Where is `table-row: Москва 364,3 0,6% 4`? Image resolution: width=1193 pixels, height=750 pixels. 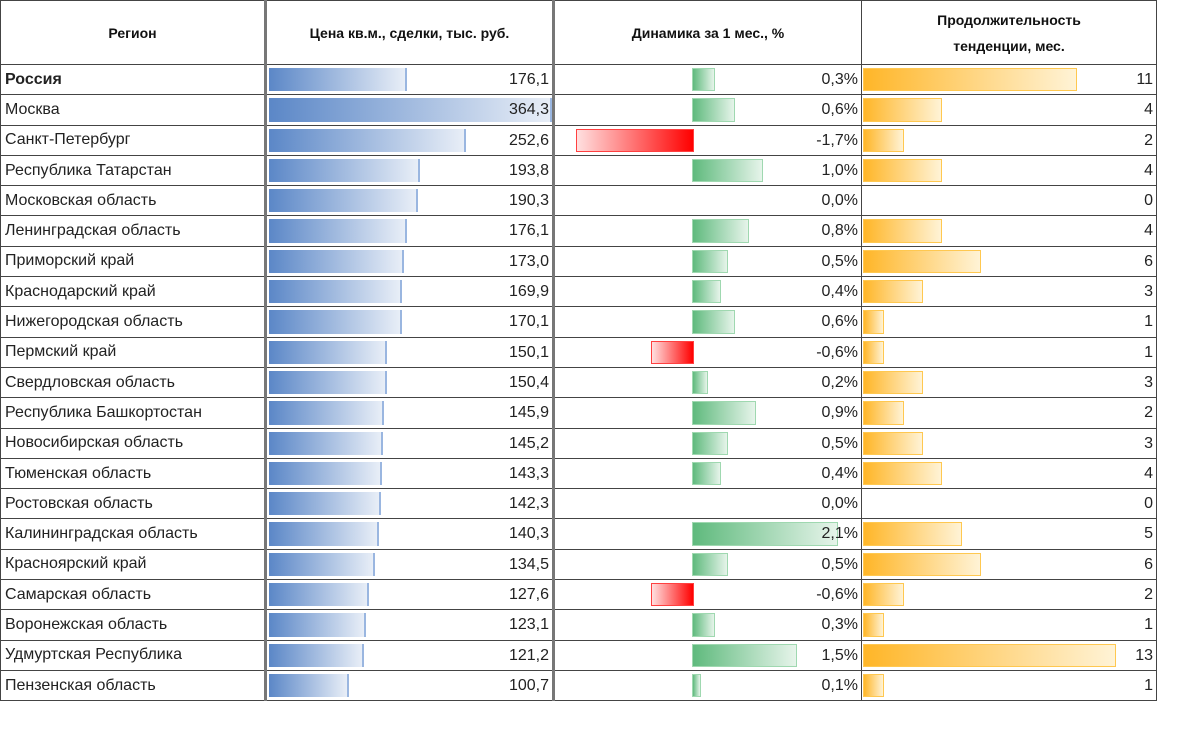
table-row: Москва 364,3 0,6% 4 is located at coordinates (578, 110).